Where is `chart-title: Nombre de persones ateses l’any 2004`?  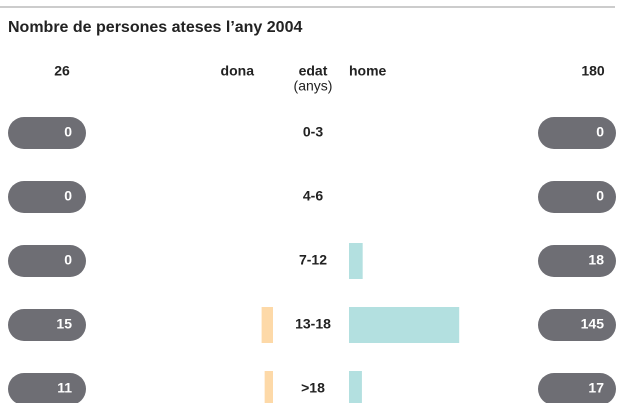 chart-title: Nombre de persones ateses l’any 2004 is located at coordinates (155, 27).